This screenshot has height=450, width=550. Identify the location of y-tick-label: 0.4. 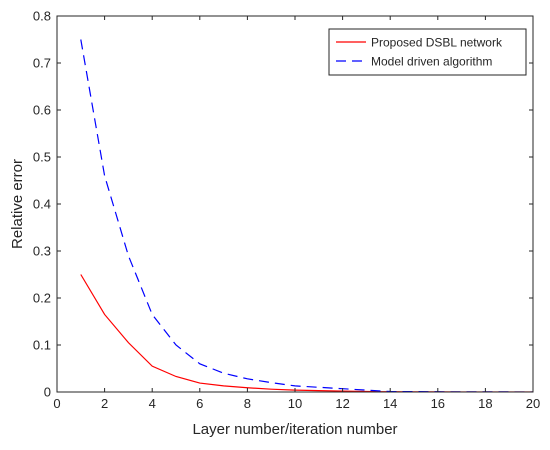
(42, 204).